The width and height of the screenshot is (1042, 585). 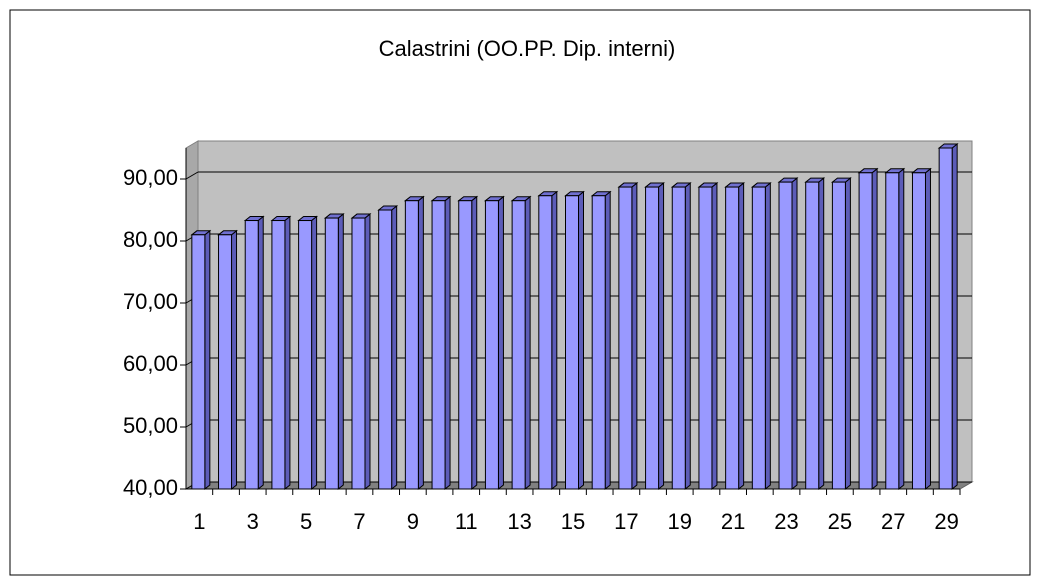 I want to click on x-tick-label: 19, so click(x=680, y=521).